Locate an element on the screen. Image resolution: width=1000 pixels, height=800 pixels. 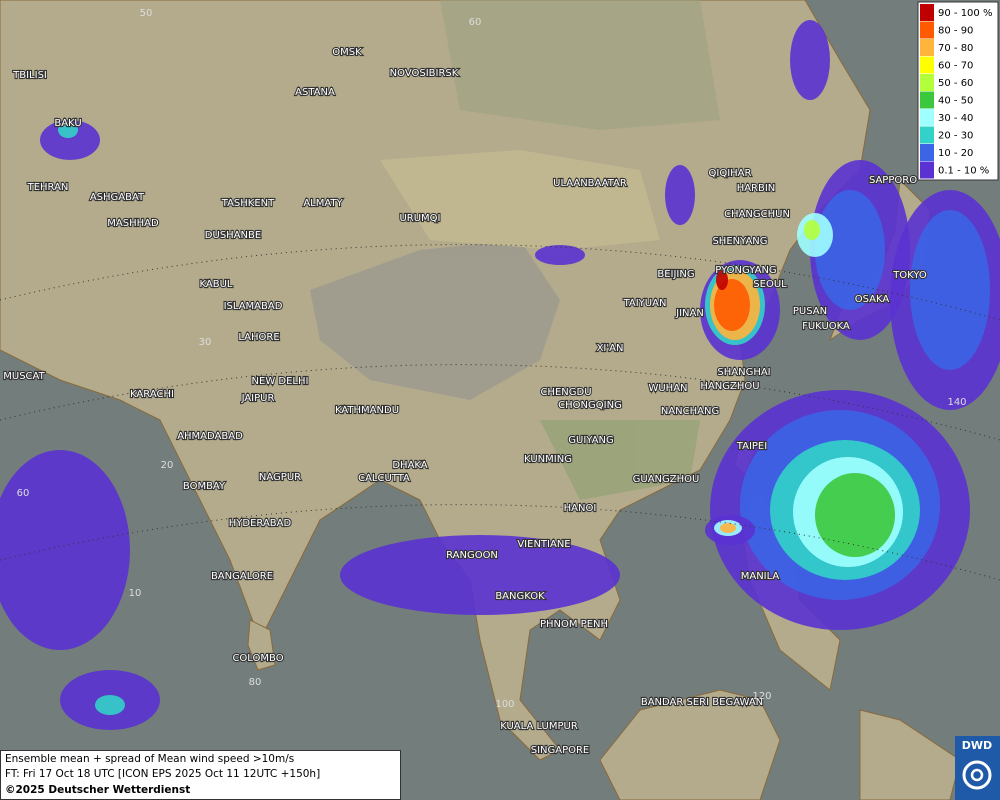
city-label: SHANGHAI is located at coordinates (743, 372).